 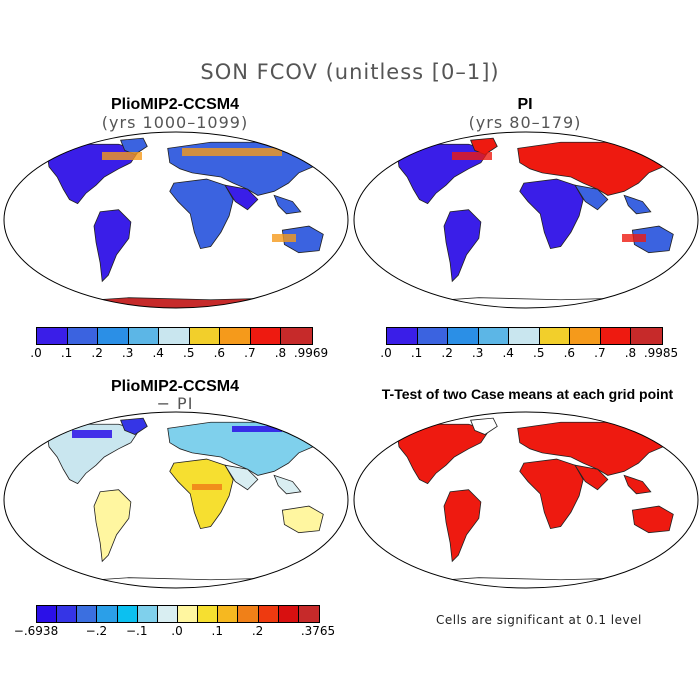 What do you see at coordinates (539, 620) in the screenshot?
I see `significance-note: Cells are significant at 0.1 level` at bounding box center [539, 620].